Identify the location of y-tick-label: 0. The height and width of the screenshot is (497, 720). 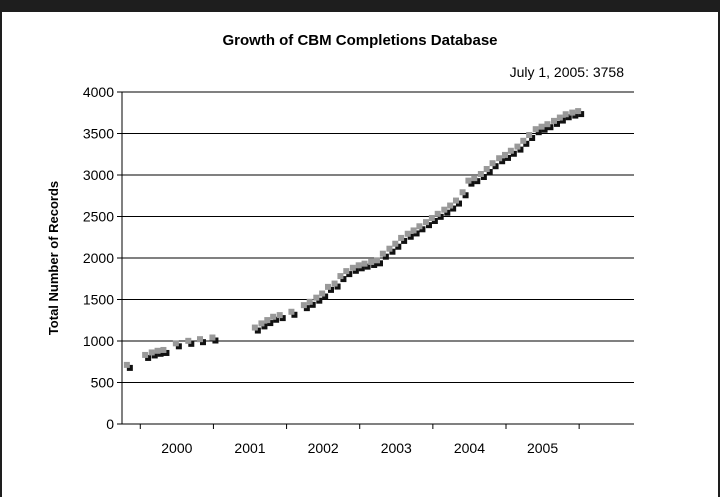
(110, 424).